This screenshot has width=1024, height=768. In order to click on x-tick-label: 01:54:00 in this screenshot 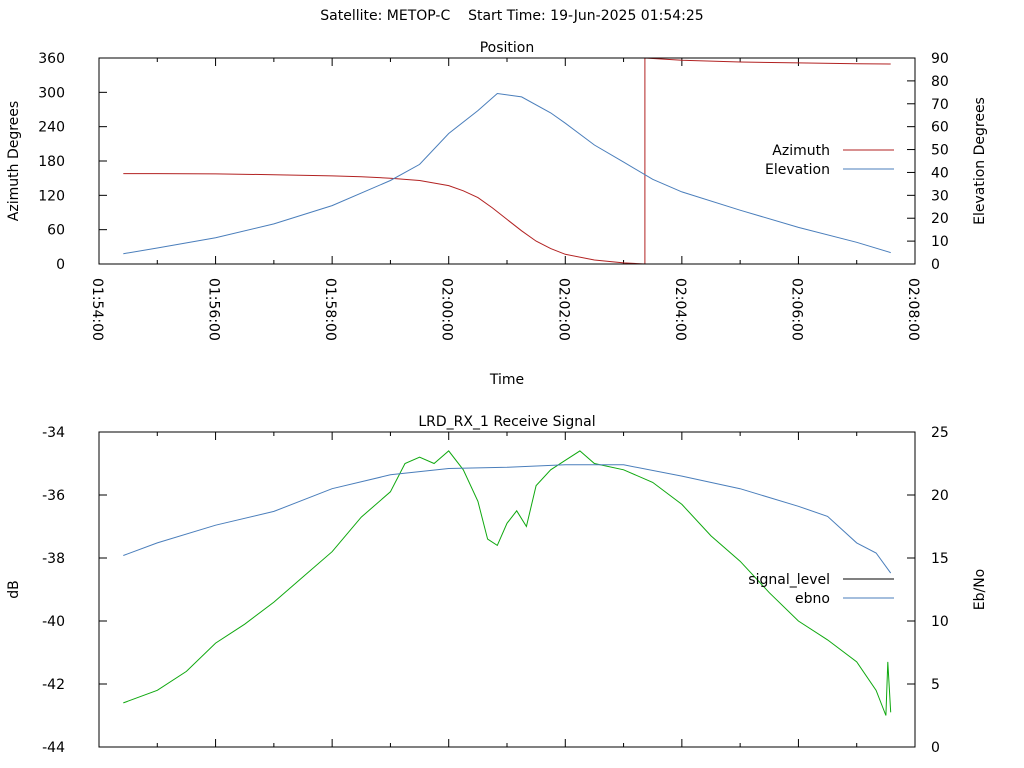, I will do `click(97, 309)`.